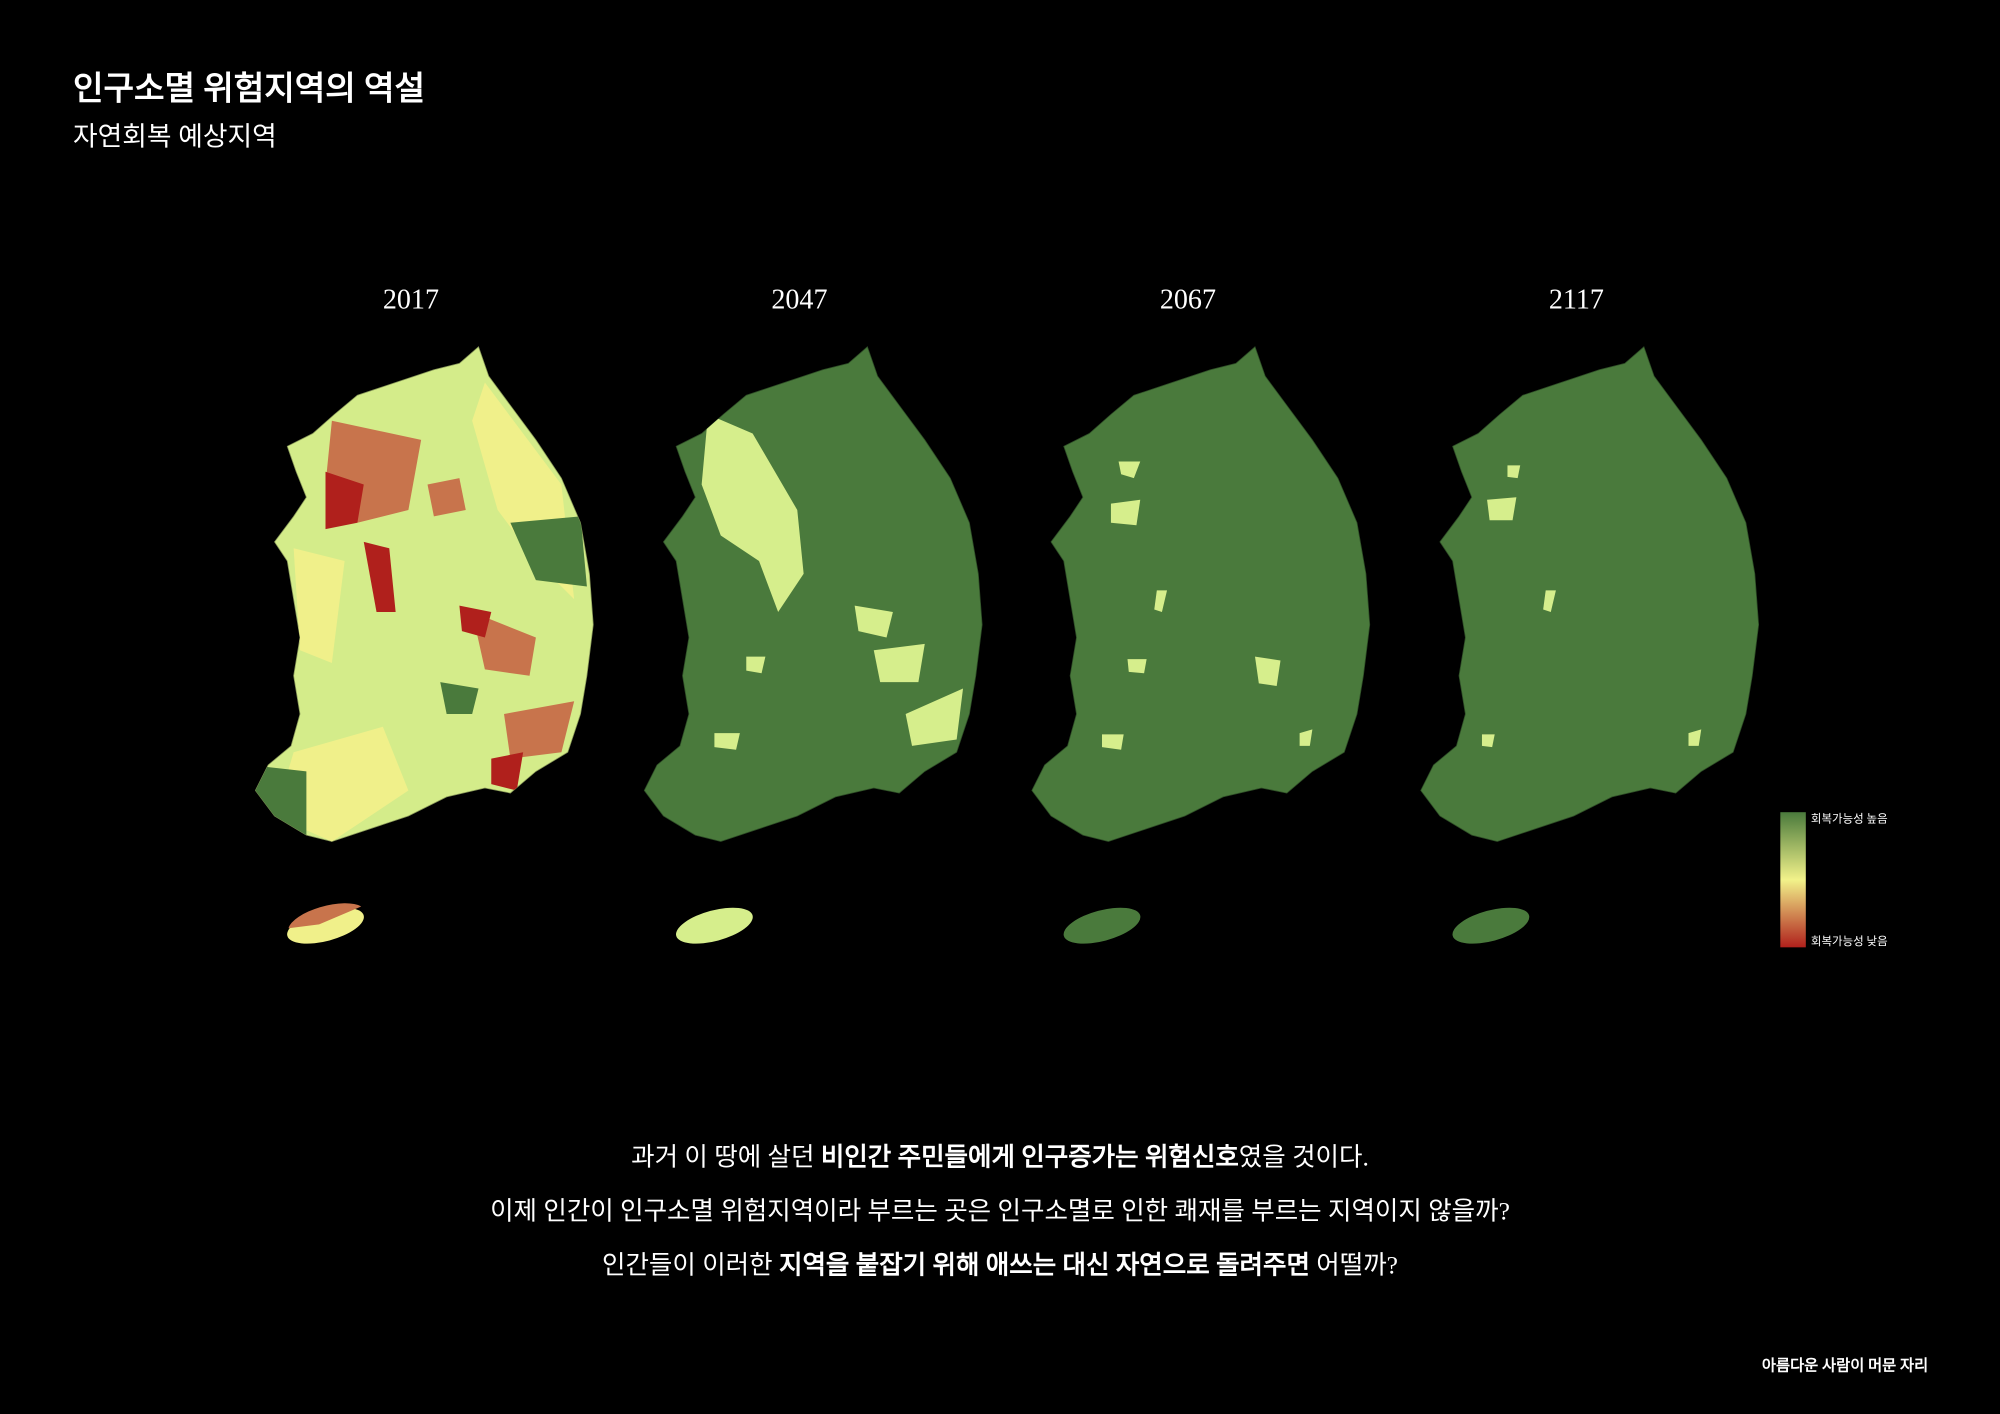 This screenshot has width=2000, height=1414. I want to click on title: 인구소멸 위험지역의 역설, so click(249, 88).